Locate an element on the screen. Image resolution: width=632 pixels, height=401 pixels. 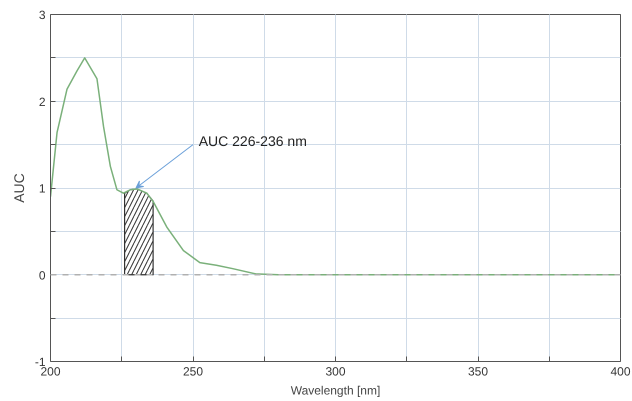
x-tick-label: 350 is located at coordinates (478, 371).